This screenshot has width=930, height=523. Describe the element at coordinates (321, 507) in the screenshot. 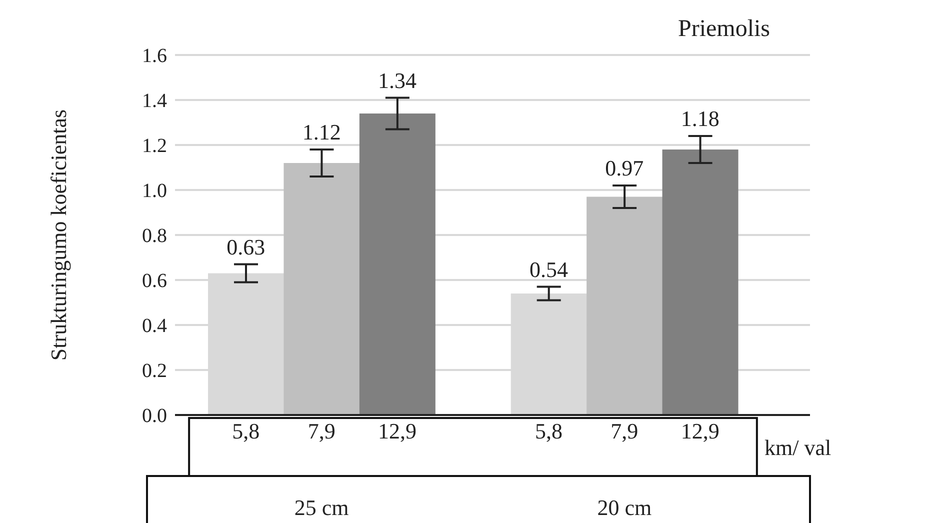

I see `text: 25 cm` at that location.